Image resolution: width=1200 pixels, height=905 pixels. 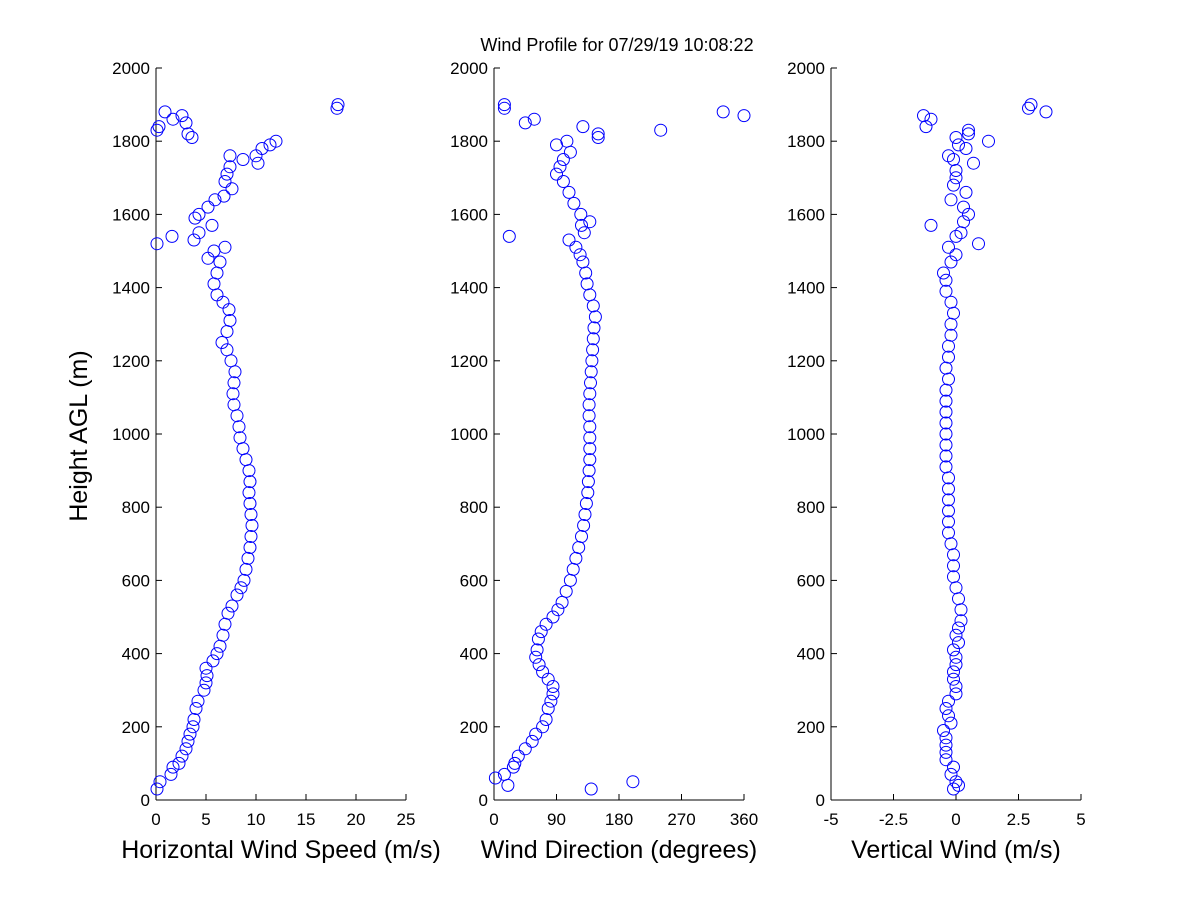 I want to click on direction-y-tick-label: 600, so click(x=474, y=580).